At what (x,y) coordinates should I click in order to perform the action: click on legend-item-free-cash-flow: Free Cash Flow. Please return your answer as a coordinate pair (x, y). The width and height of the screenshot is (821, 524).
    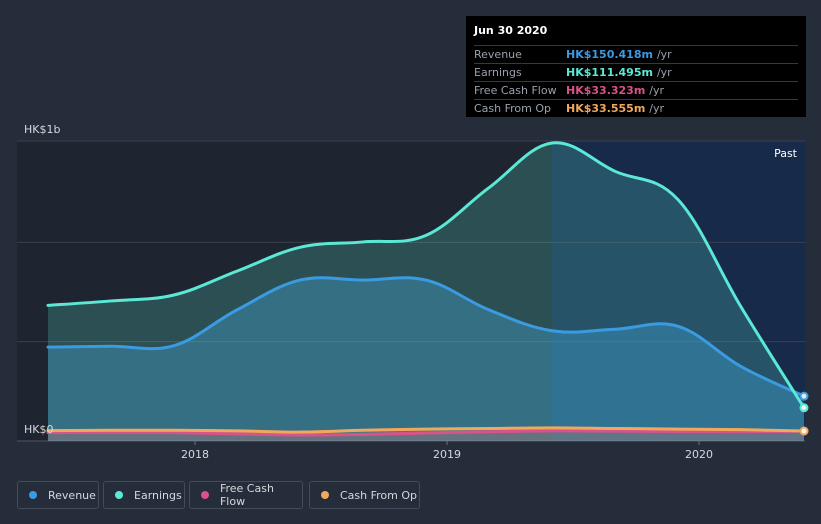
    Looking at the image, I should click on (246, 495).